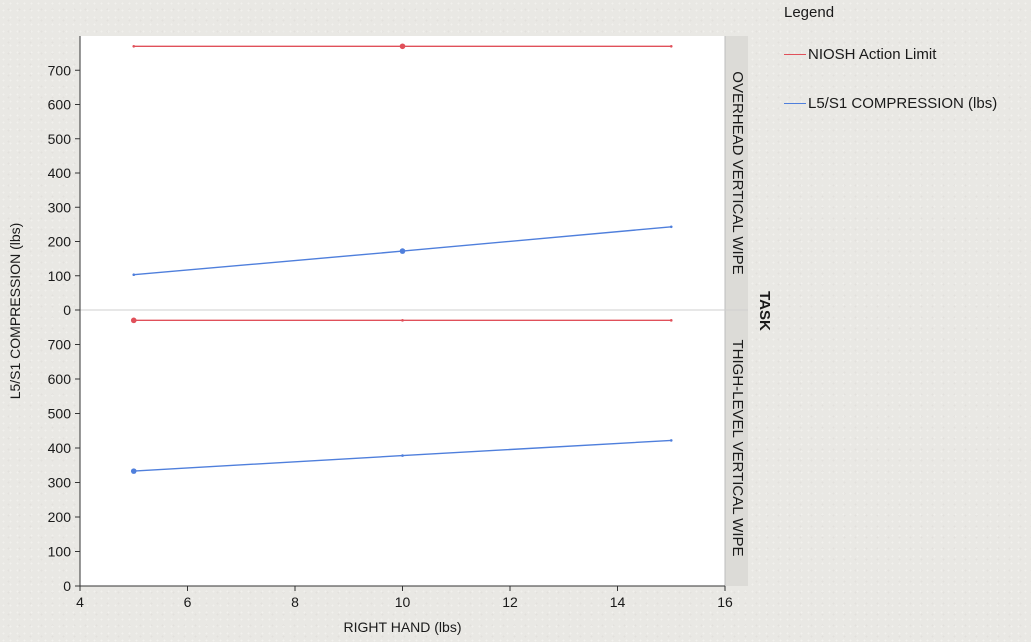  What do you see at coordinates (403, 602) in the screenshot?
I see `x-tick-label: 10` at bounding box center [403, 602].